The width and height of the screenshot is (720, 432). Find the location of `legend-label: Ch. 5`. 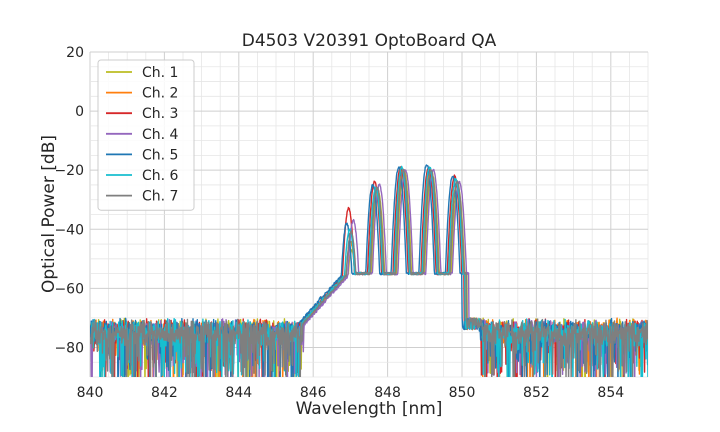

legend-label: Ch. 5 is located at coordinates (160, 155).